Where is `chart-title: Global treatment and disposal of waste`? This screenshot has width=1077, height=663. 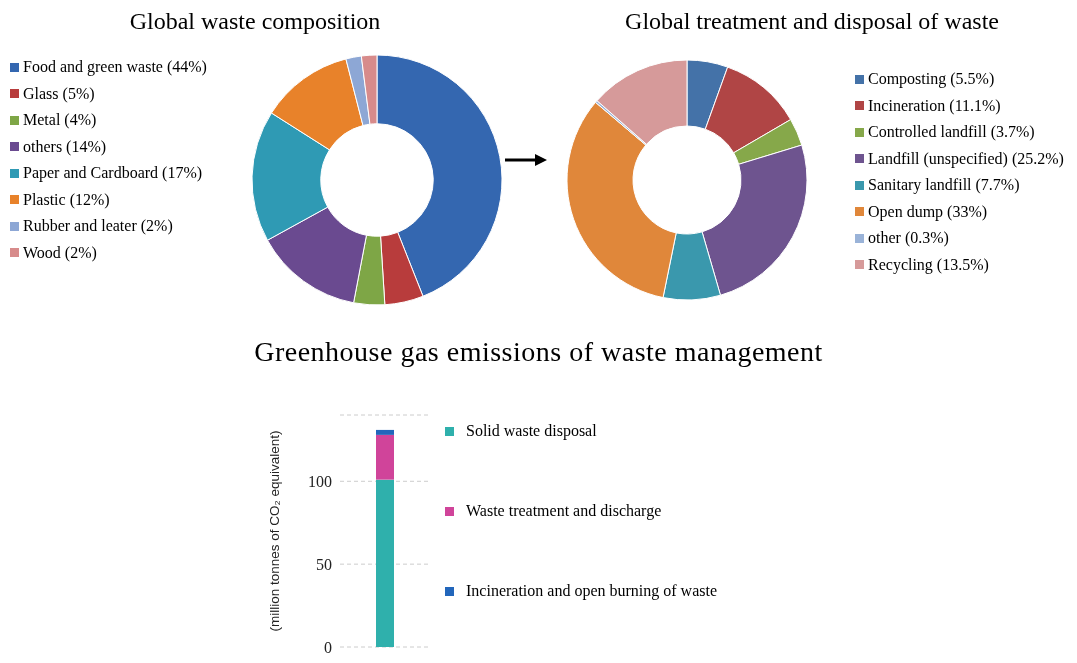
chart-title: Global treatment and disposal of waste is located at coordinates (812, 21).